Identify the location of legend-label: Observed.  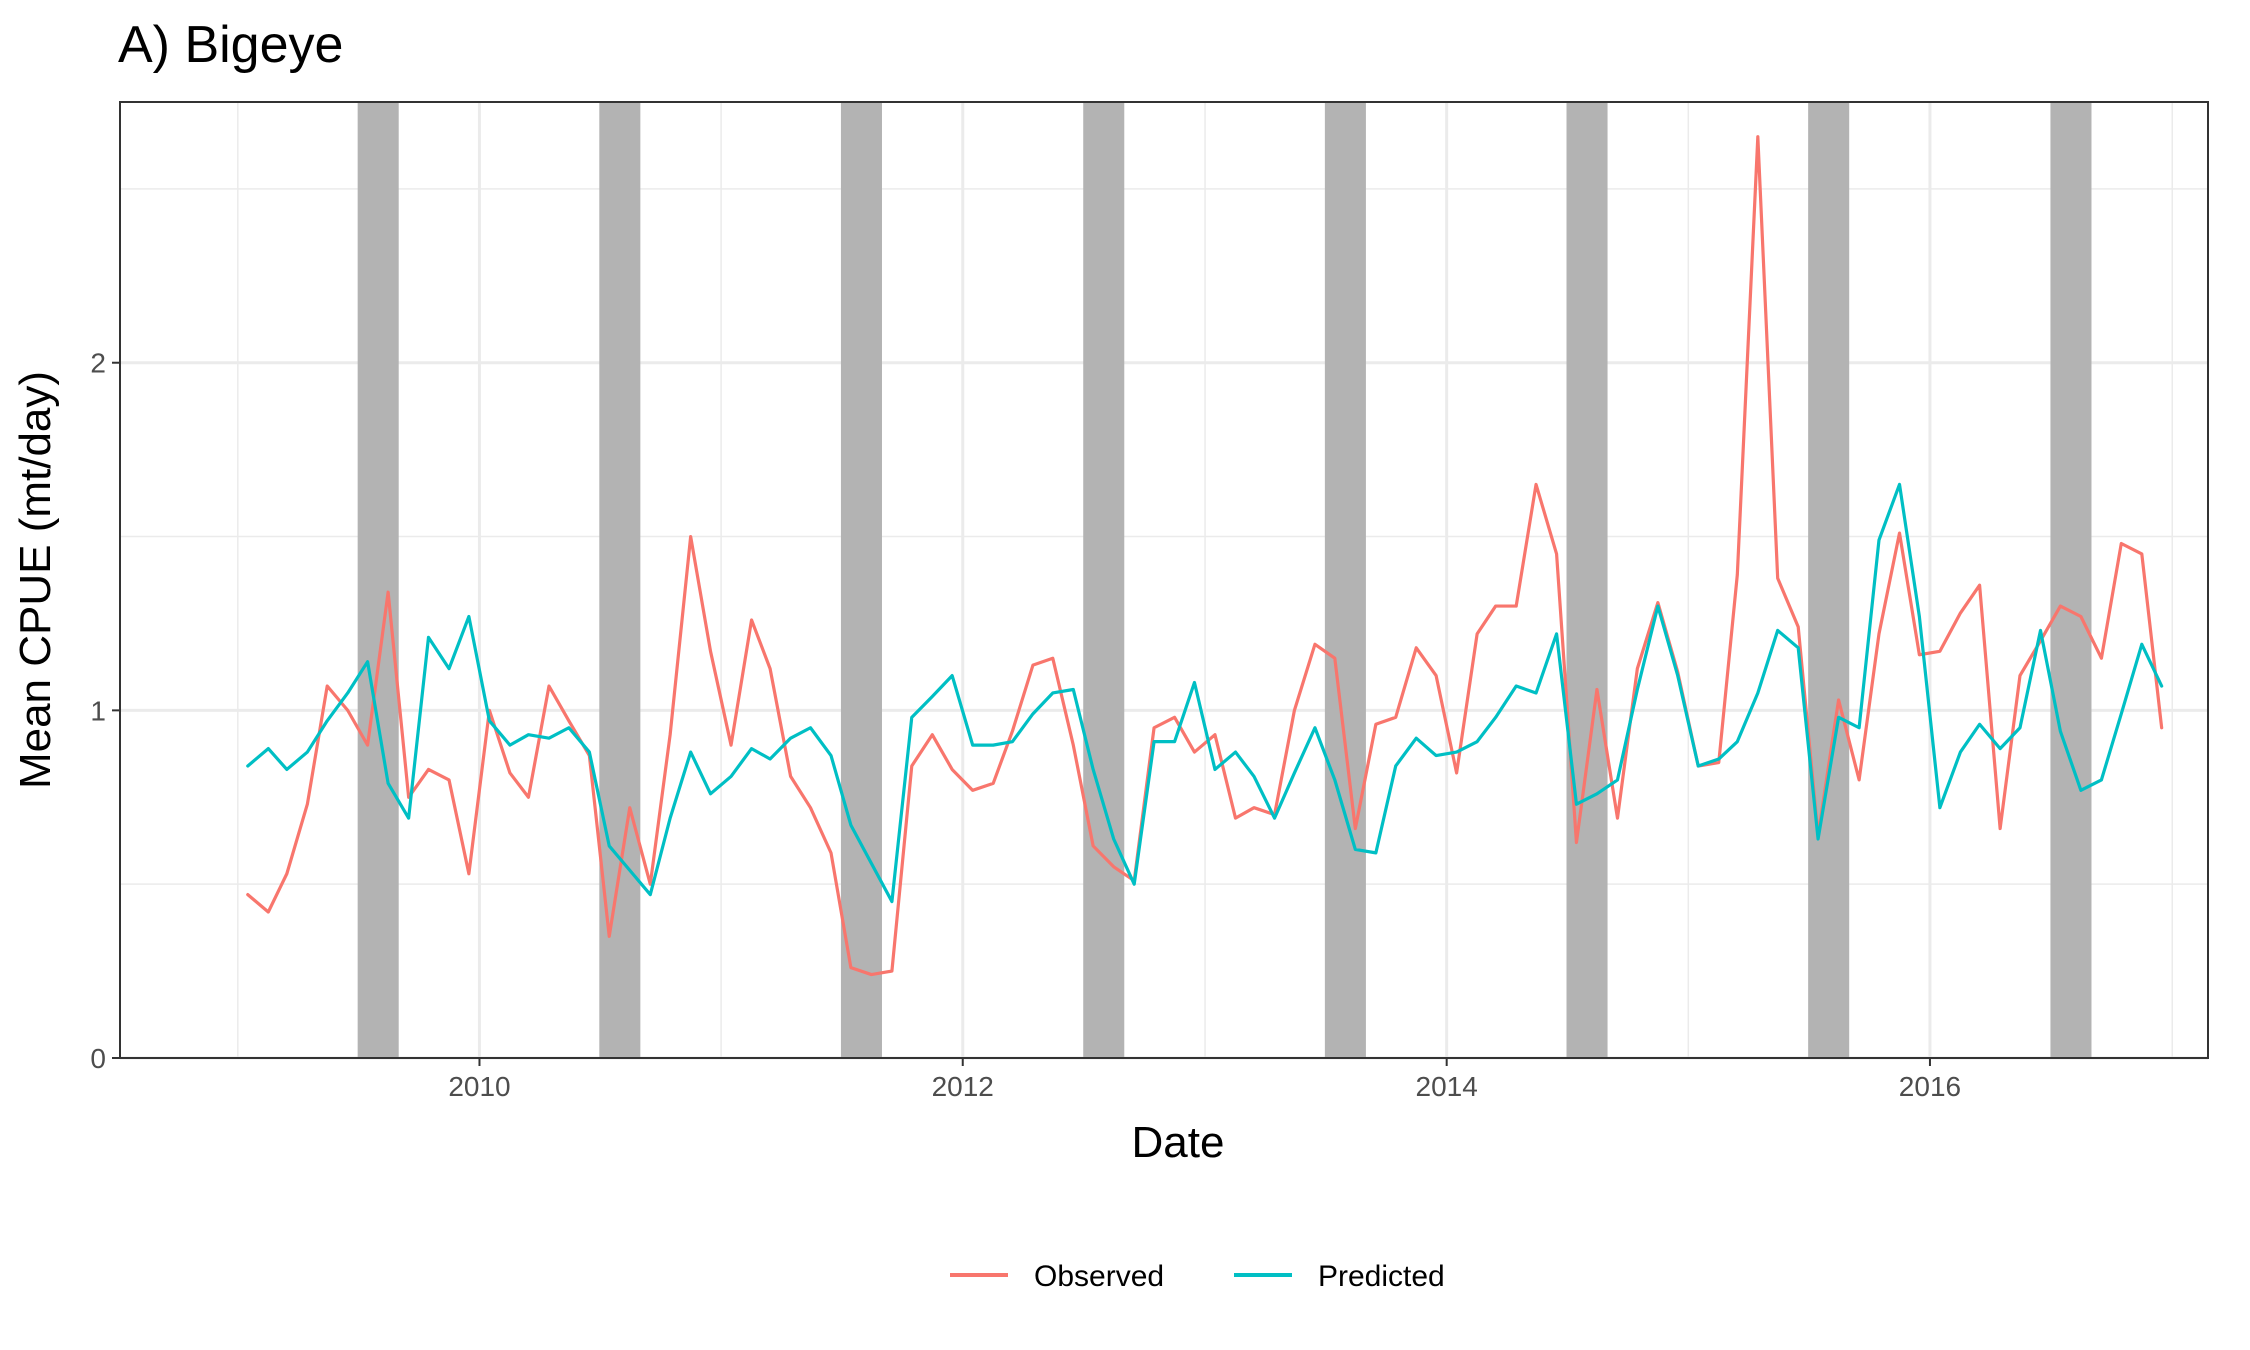
(1099, 1276).